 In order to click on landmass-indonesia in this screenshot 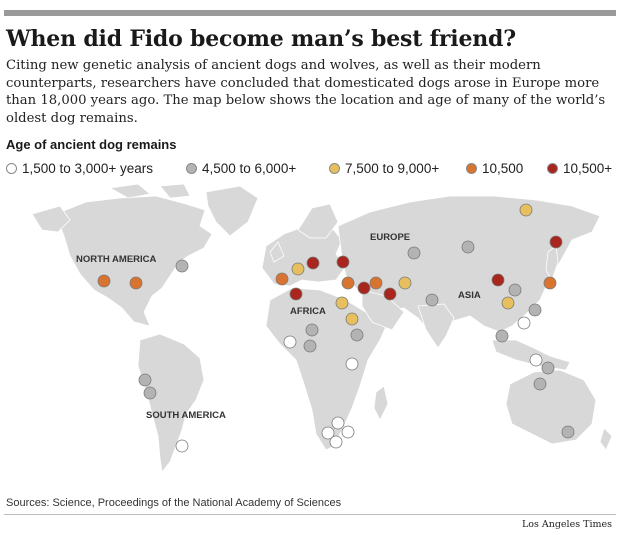, I will do `click(531, 355)`.